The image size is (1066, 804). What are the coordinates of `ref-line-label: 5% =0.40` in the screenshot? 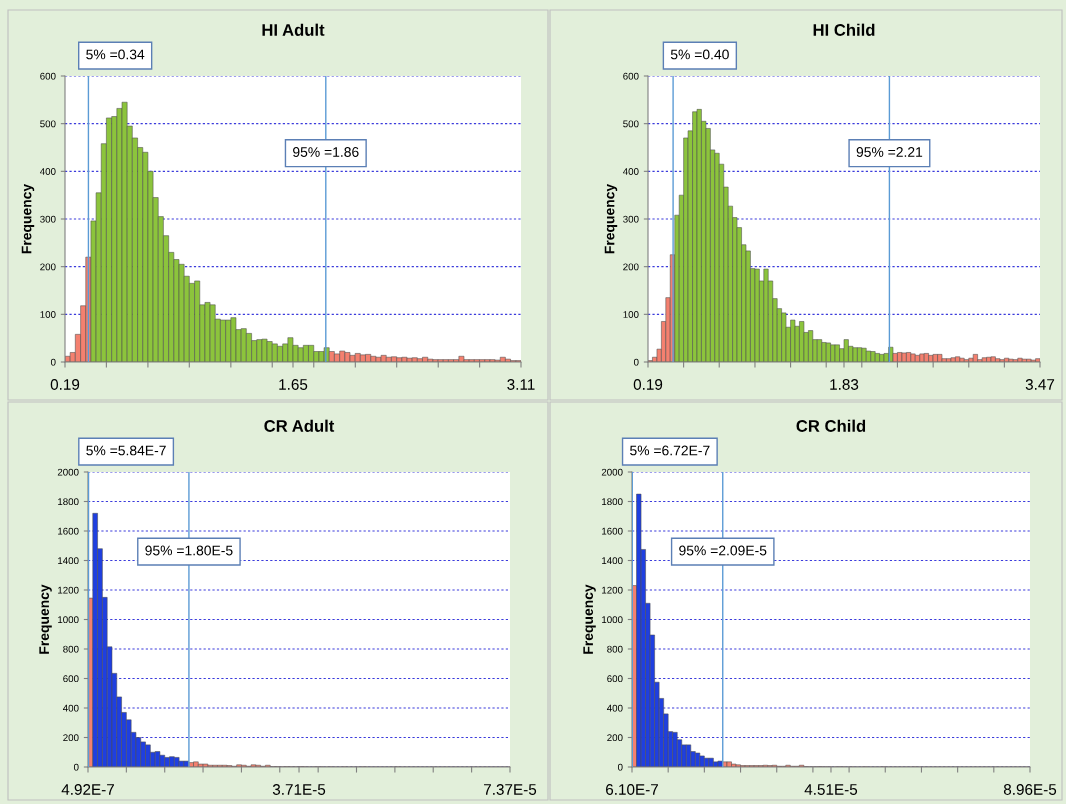 It's located at (699, 54).